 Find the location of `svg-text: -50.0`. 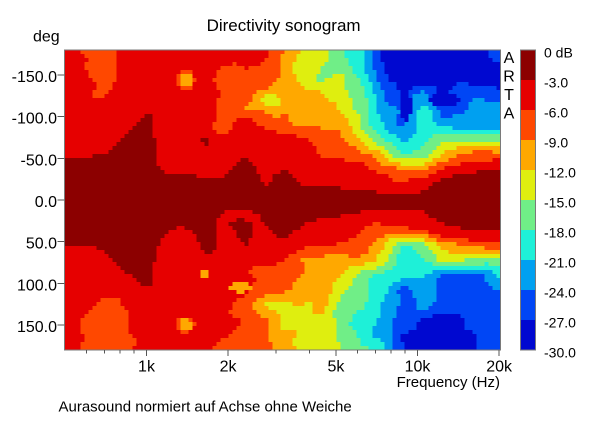

svg-text: -50.0 is located at coordinates (39, 160).